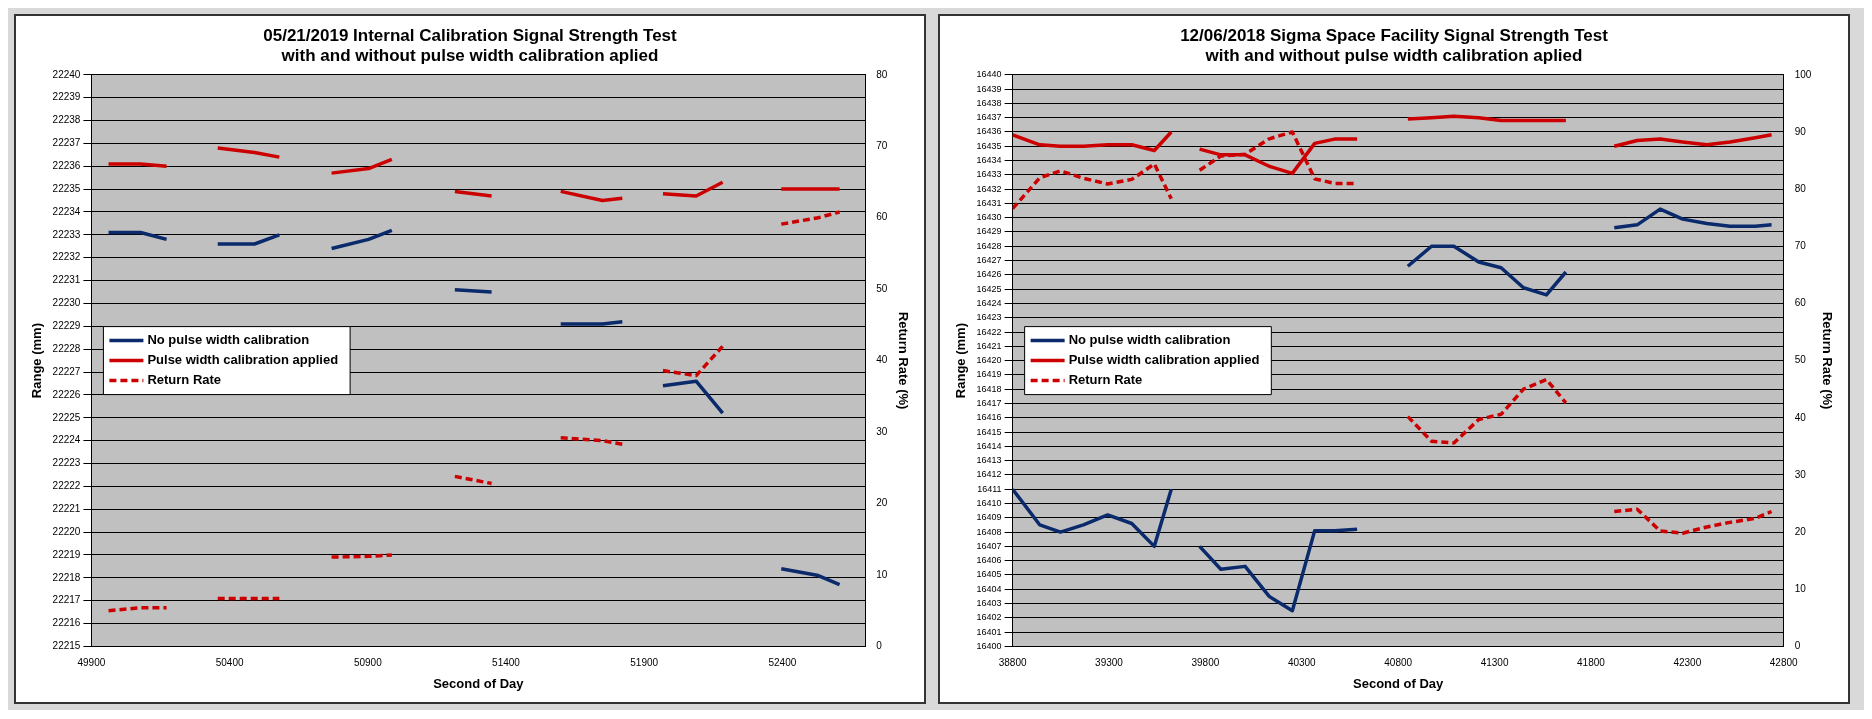 The width and height of the screenshot is (1872, 719). What do you see at coordinates (66, 508) in the screenshot?
I see `y-tick-label: 22221` at bounding box center [66, 508].